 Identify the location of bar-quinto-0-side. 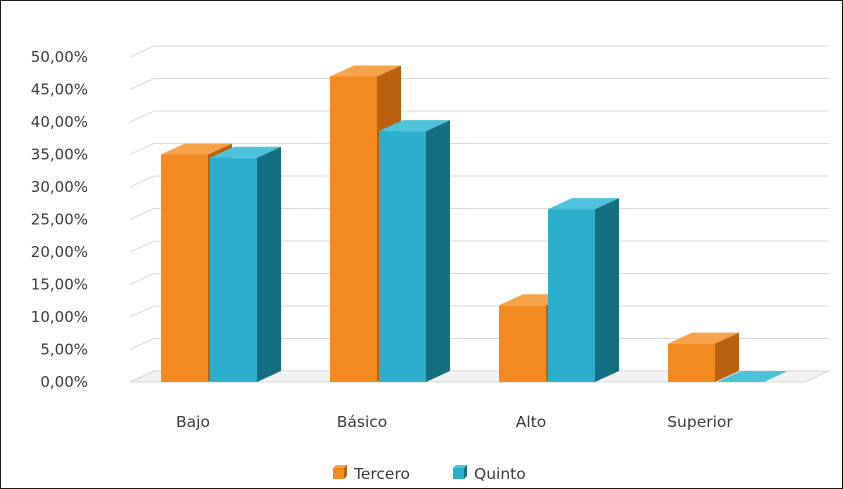
(269, 264).